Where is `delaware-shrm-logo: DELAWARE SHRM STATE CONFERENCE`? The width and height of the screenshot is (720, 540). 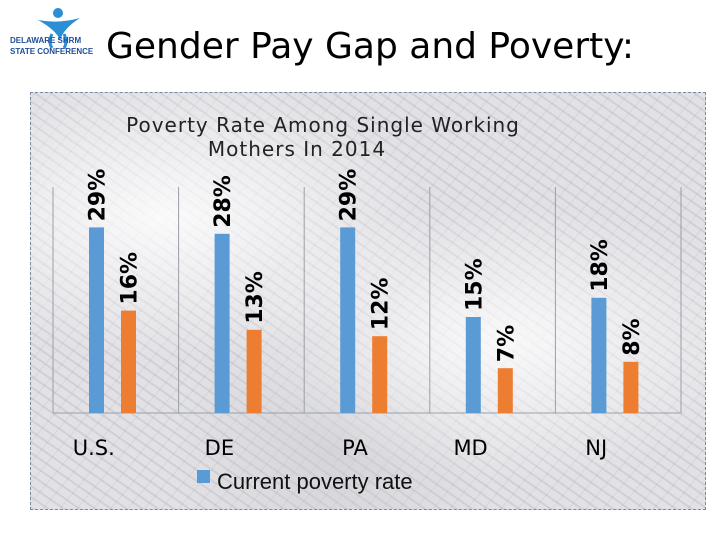
delaware-shrm-logo: DELAWARE SHRM STATE CONFERENCE is located at coordinates (51, 34).